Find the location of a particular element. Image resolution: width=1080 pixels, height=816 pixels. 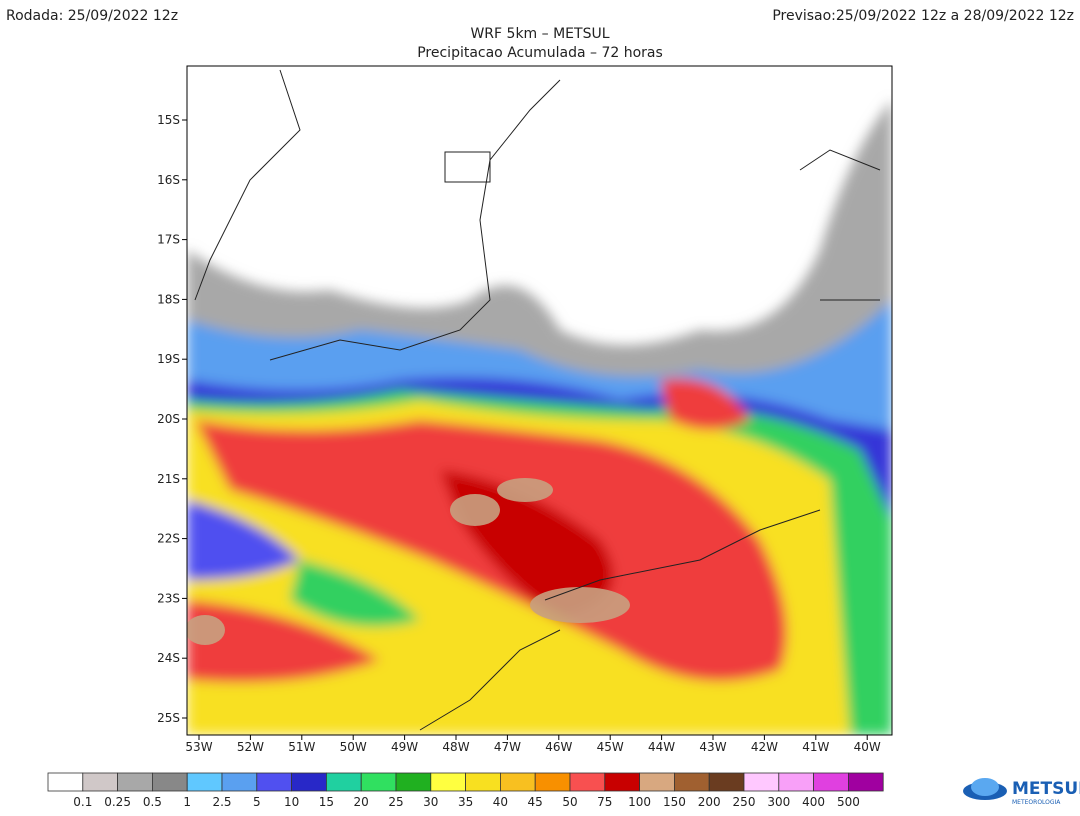

colorbar-label: 0.5 is located at coordinates (152, 802).